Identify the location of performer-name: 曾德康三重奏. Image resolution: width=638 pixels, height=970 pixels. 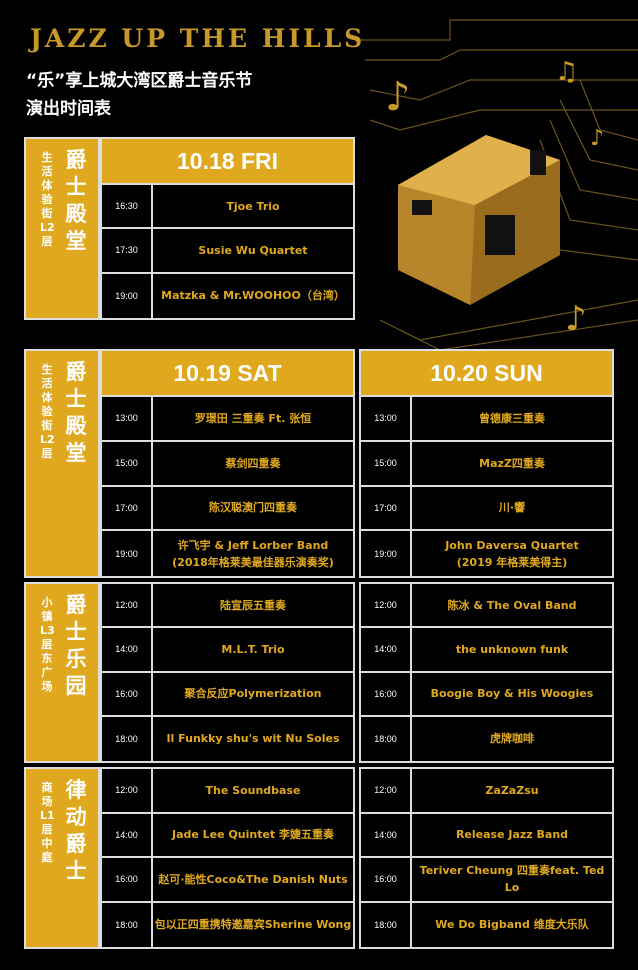
(512, 418).